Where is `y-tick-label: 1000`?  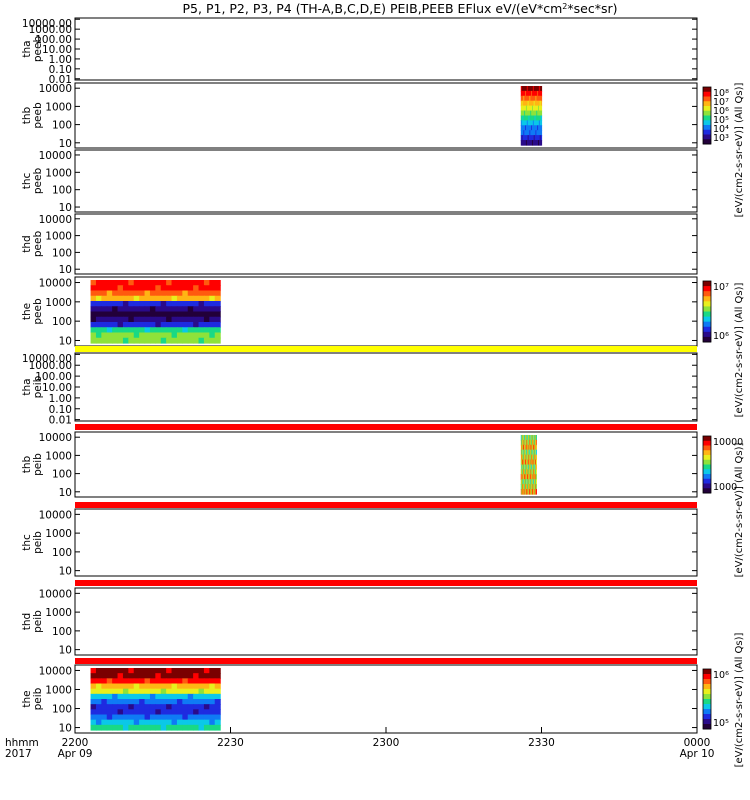 y-tick-label: 1000 is located at coordinates (58, 173).